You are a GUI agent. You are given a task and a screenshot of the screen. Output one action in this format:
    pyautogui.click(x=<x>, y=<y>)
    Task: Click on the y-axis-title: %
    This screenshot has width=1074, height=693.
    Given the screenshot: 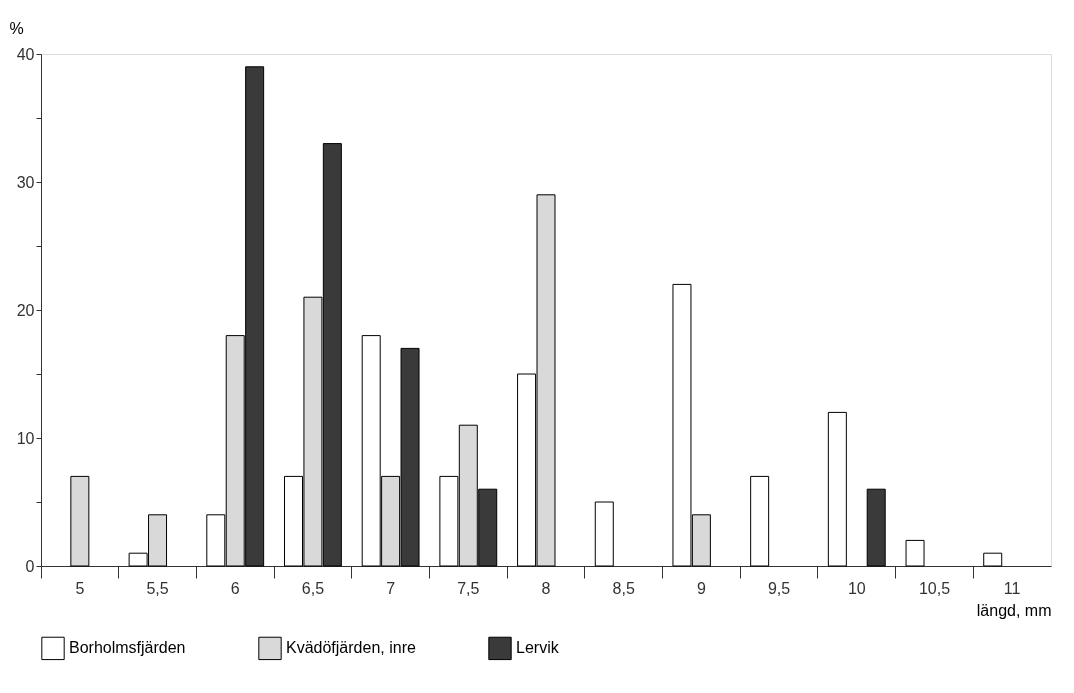 What is the action you would take?
    pyautogui.click(x=16, y=28)
    